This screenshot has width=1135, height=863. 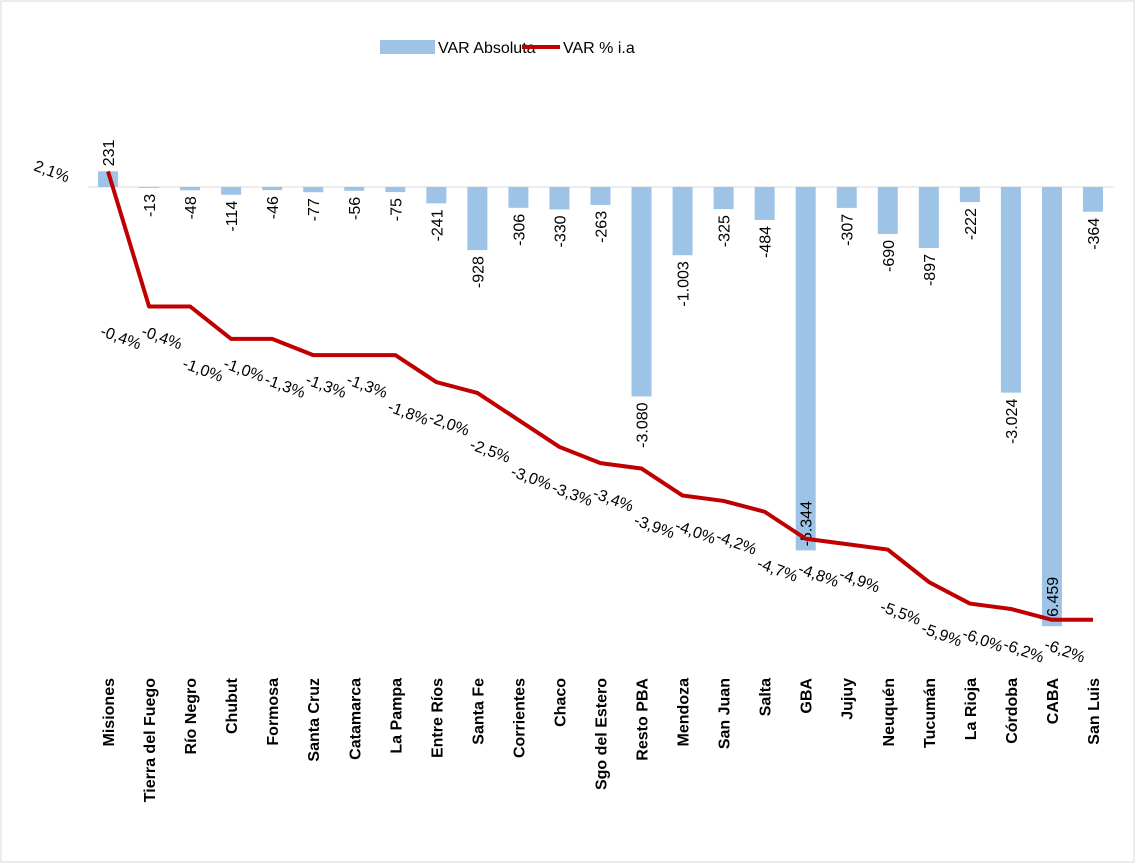 I want to click on bar-value-label: -6.459, so click(x=1053, y=599).